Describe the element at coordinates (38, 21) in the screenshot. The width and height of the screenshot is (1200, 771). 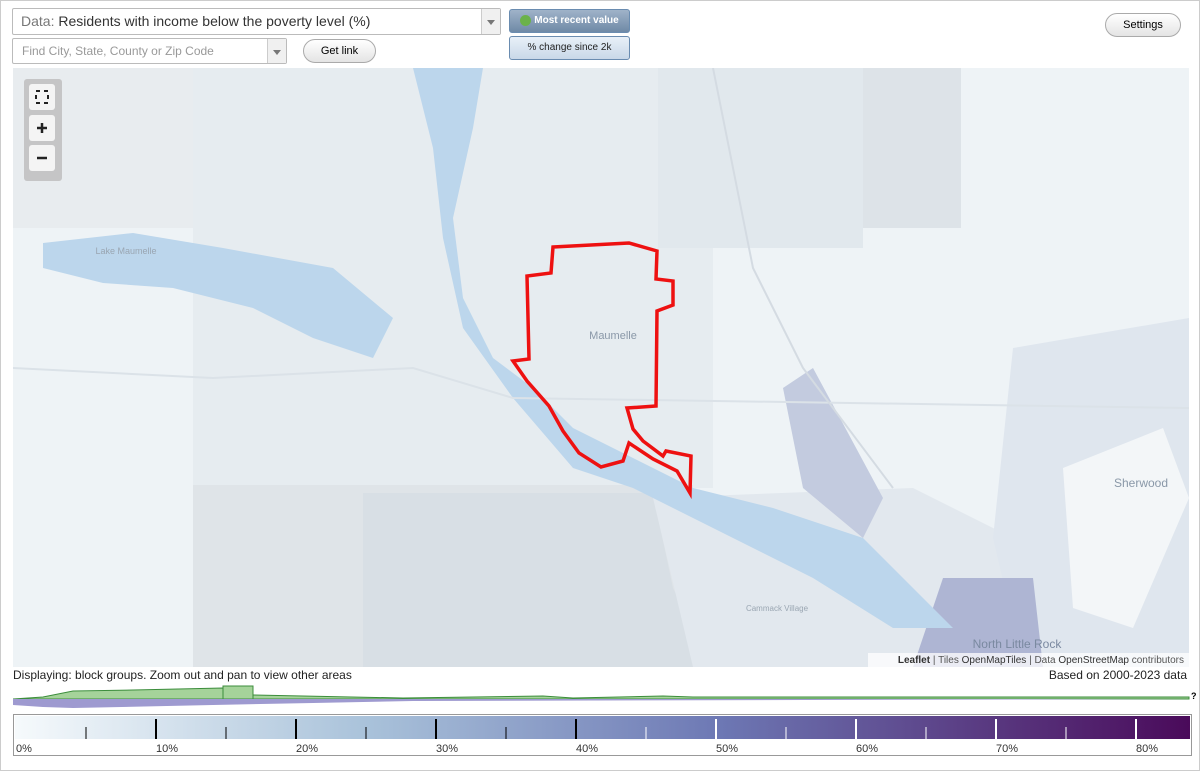
I see `data-label: Data:` at that location.